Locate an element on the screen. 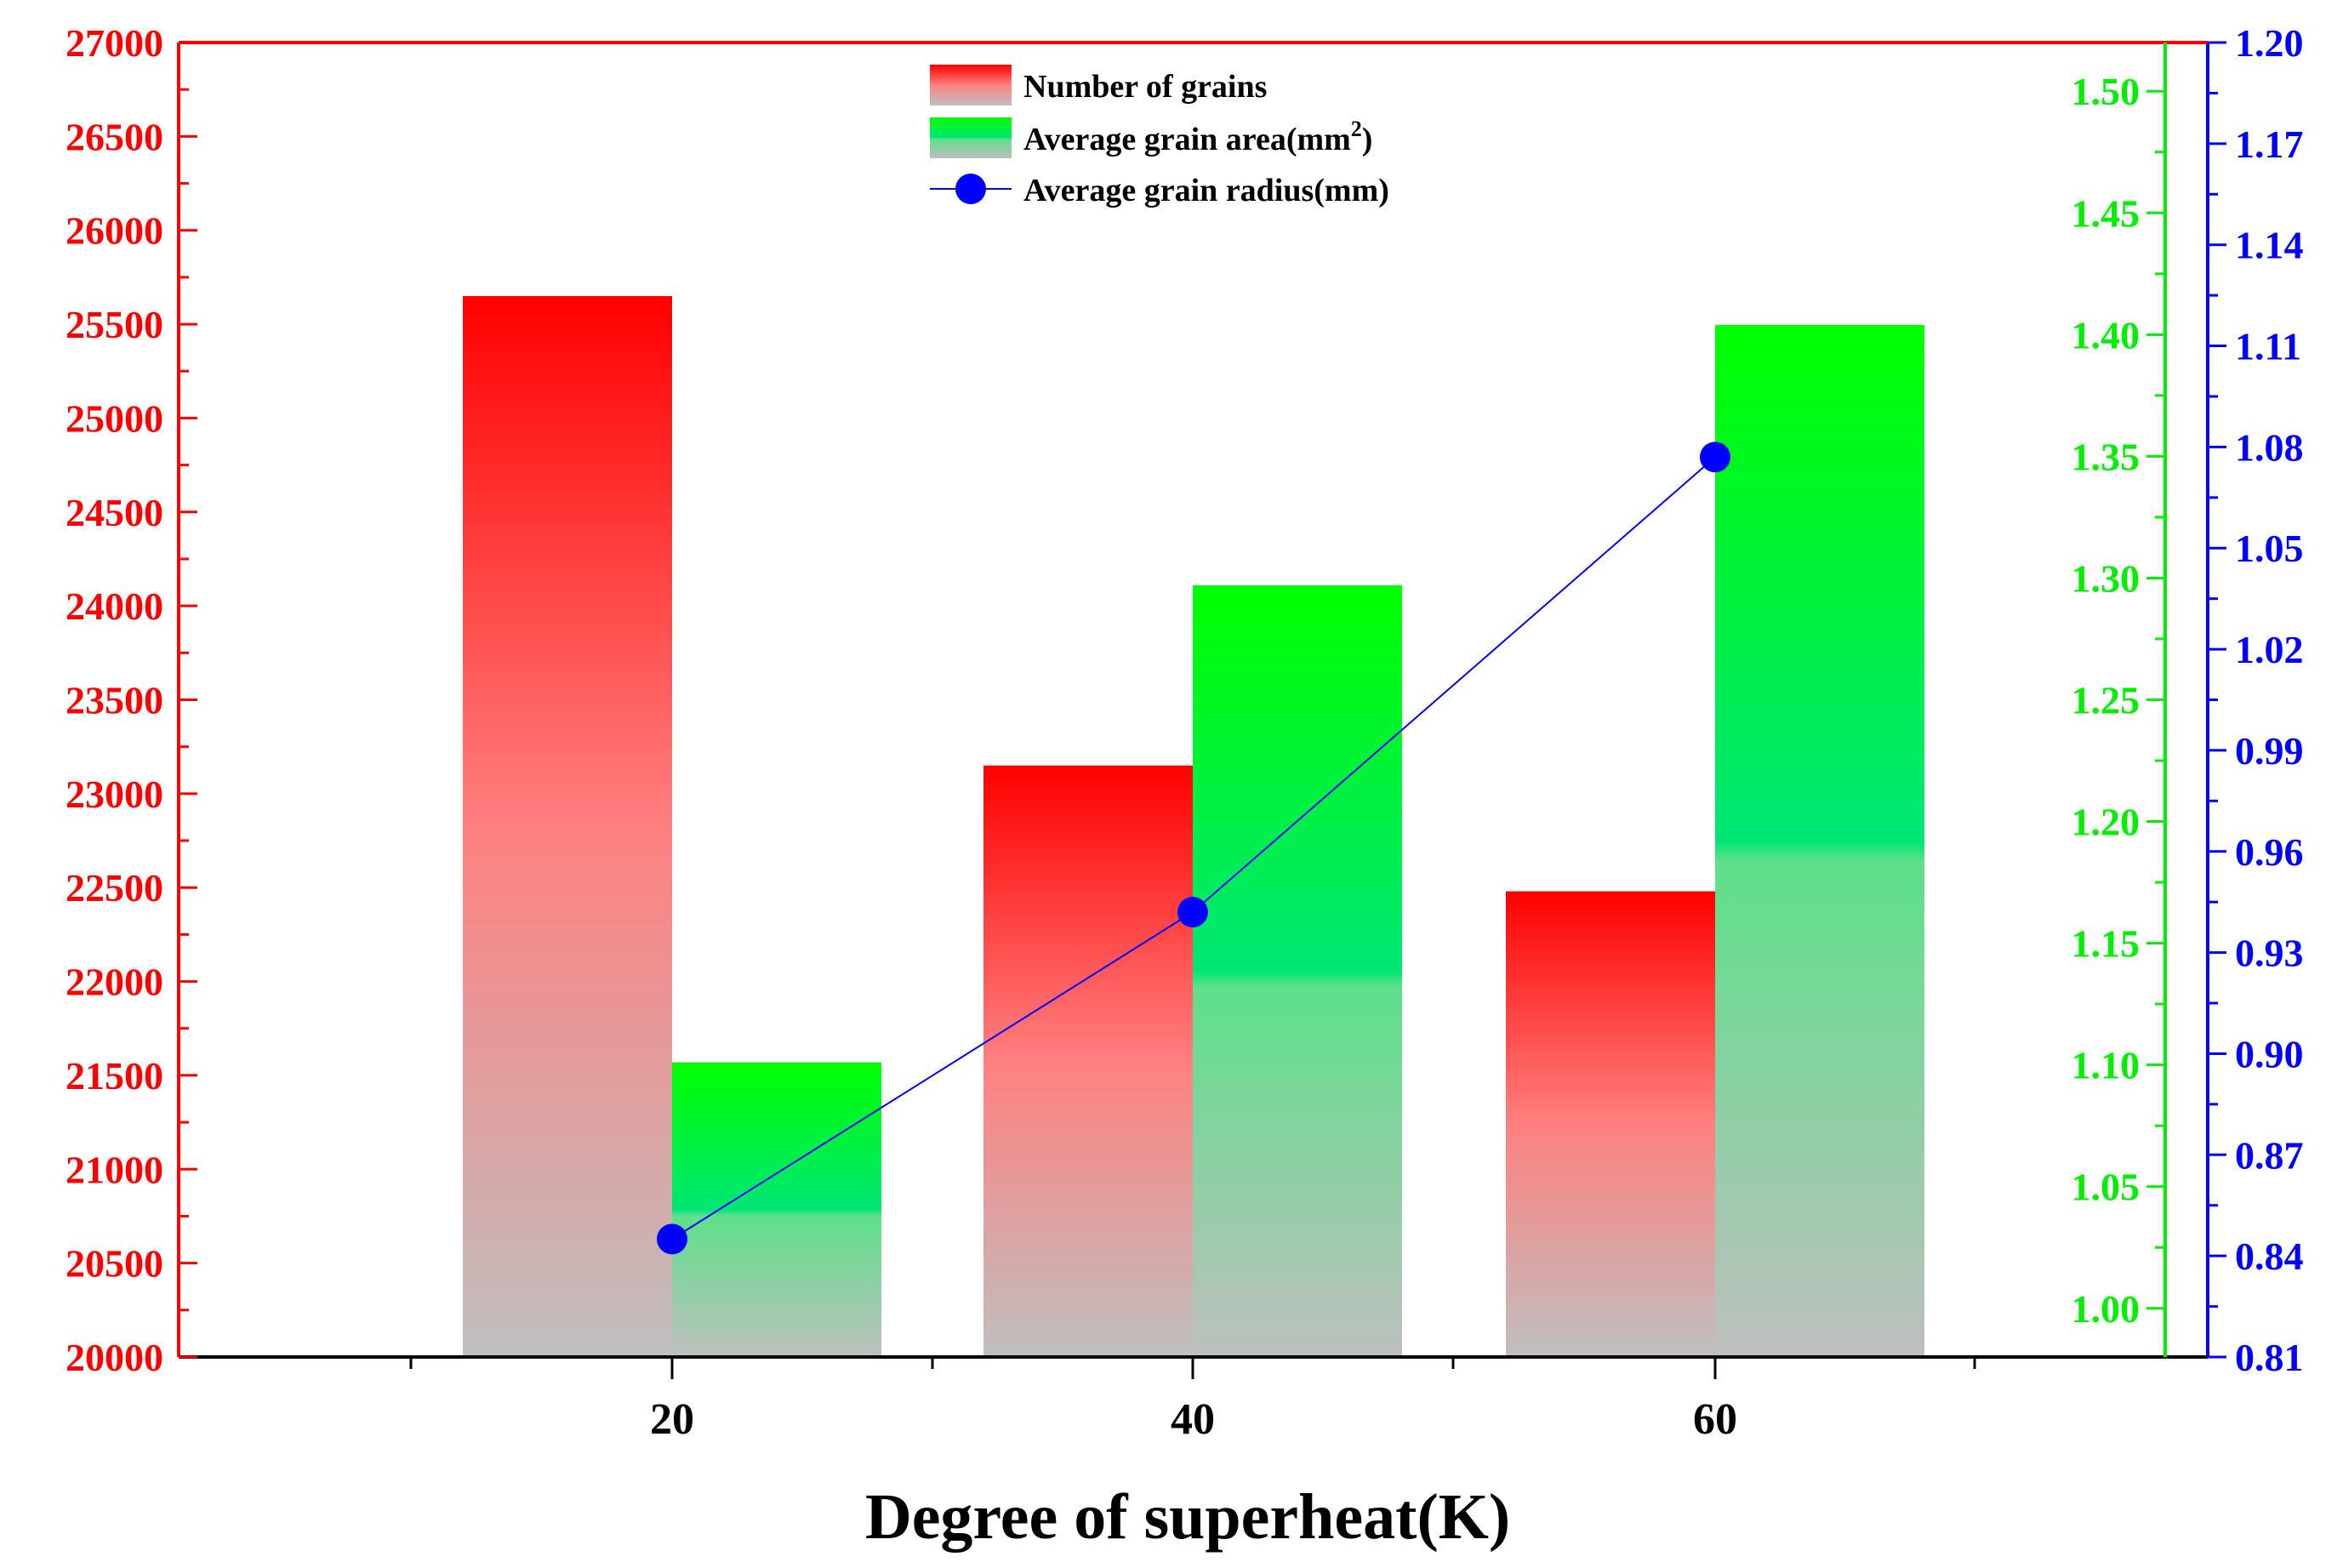  right-outer-tick-label: 1.02 is located at coordinates (2269, 649).